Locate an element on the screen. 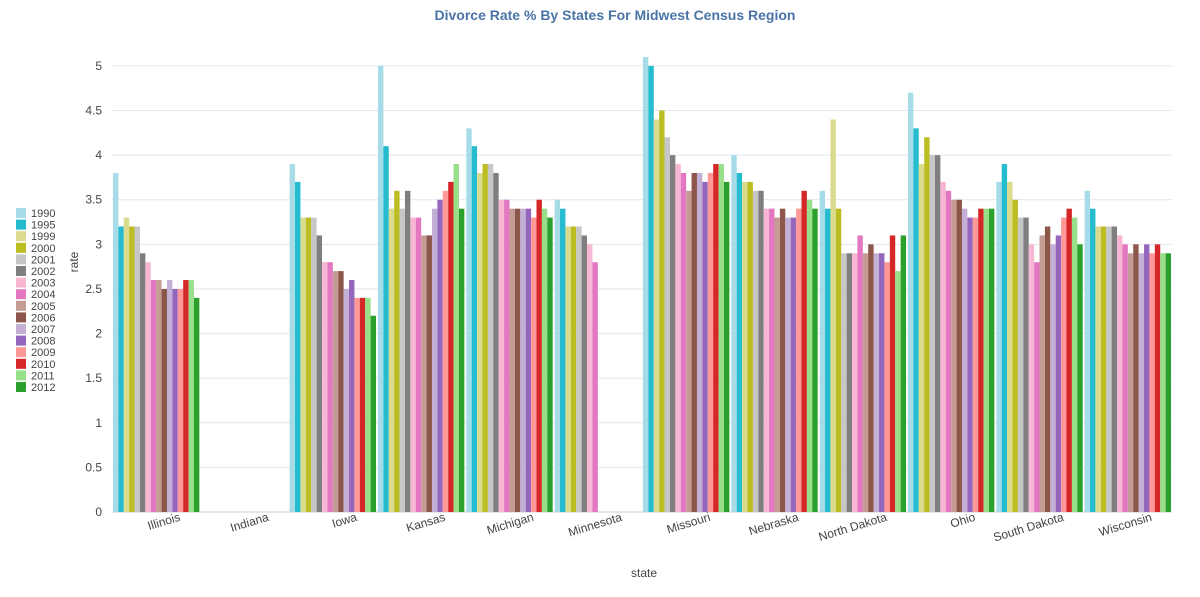  bar-ohio-2010: Ohio 2010: 3.4 is located at coordinates (981, 360).